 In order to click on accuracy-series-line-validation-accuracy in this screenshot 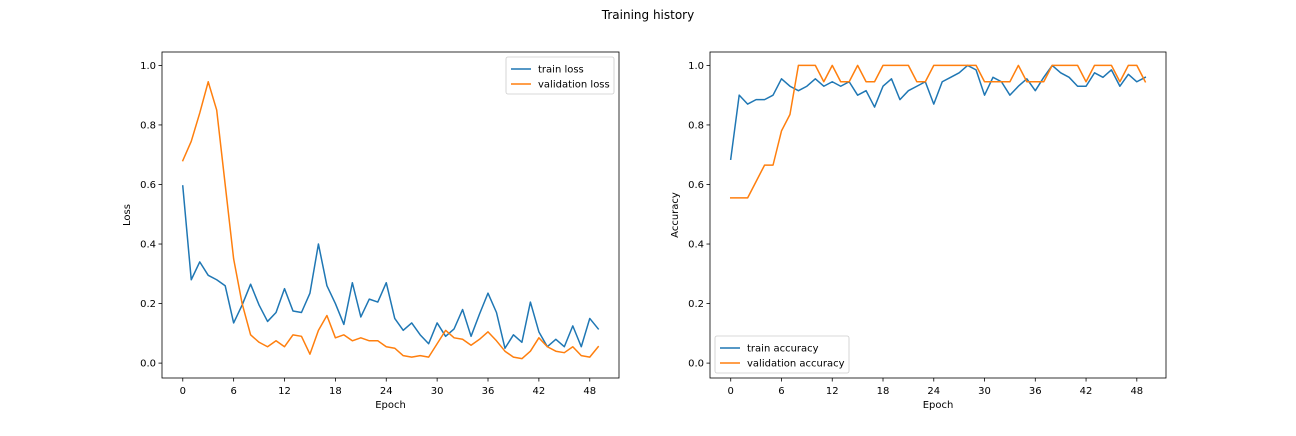, I will do `click(938, 131)`.